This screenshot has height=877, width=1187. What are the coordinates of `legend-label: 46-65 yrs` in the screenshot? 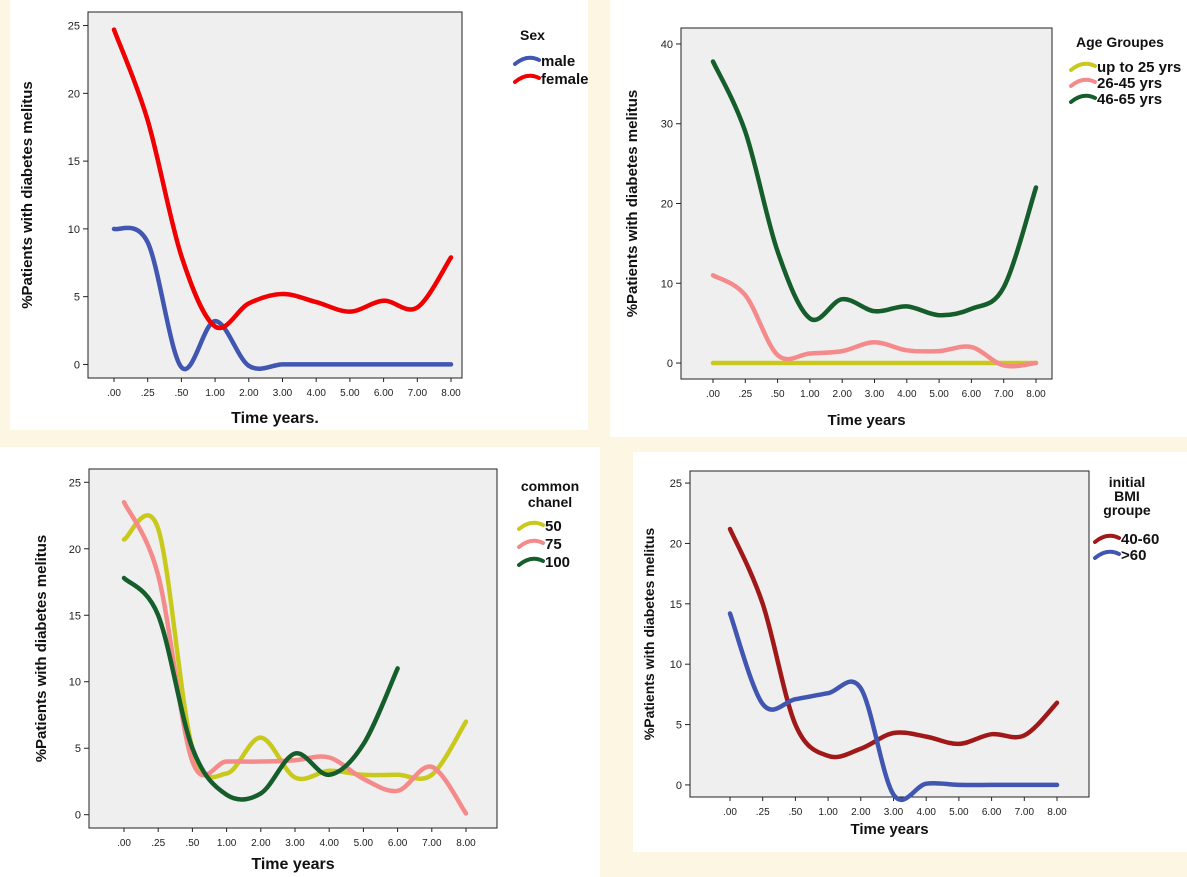 It's located at (1129, 99).